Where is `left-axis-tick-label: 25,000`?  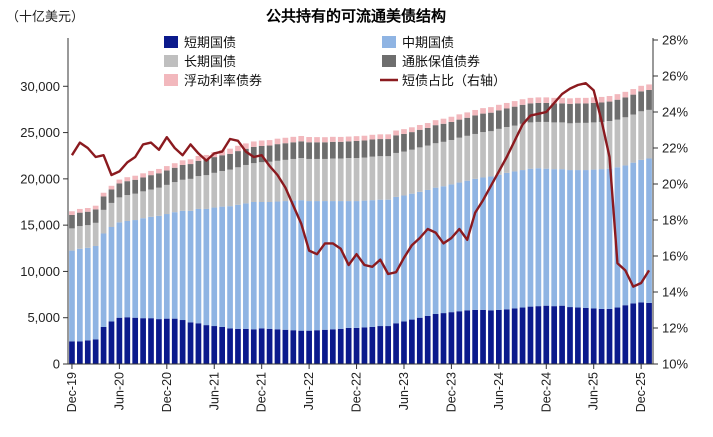
left-axis-tick-label: 25,000 is located at coordinates (40, 132).